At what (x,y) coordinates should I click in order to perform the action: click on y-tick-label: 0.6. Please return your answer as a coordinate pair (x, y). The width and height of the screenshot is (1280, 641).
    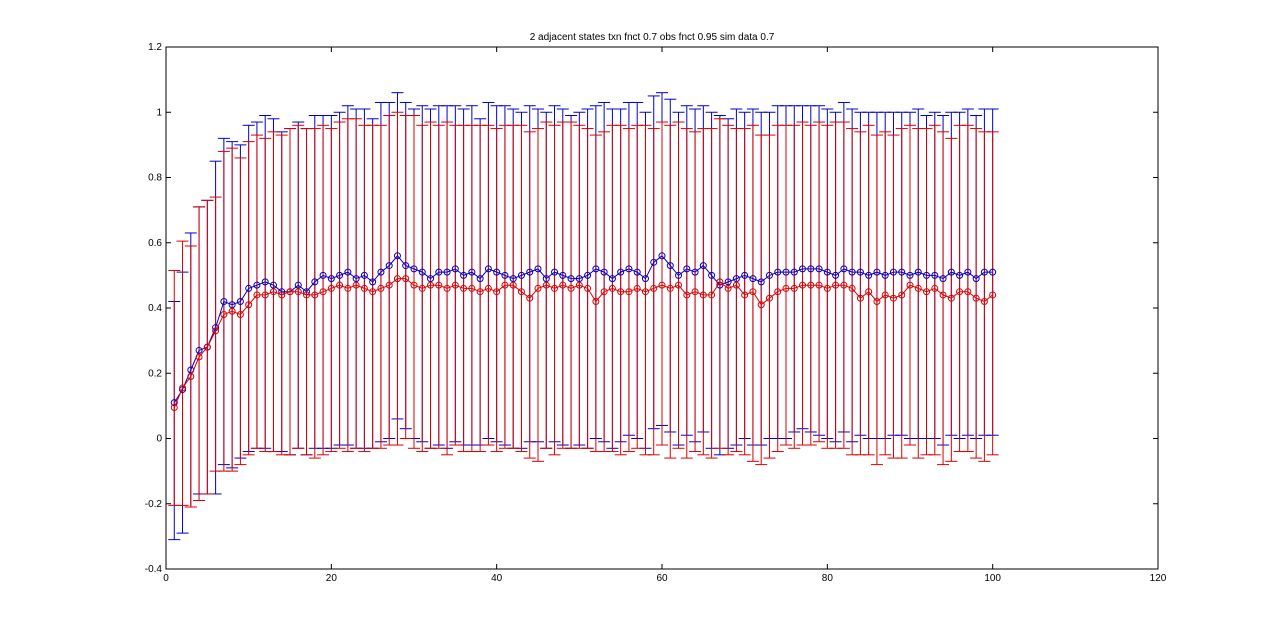
    Looking at the image, I should click on (155, 243).